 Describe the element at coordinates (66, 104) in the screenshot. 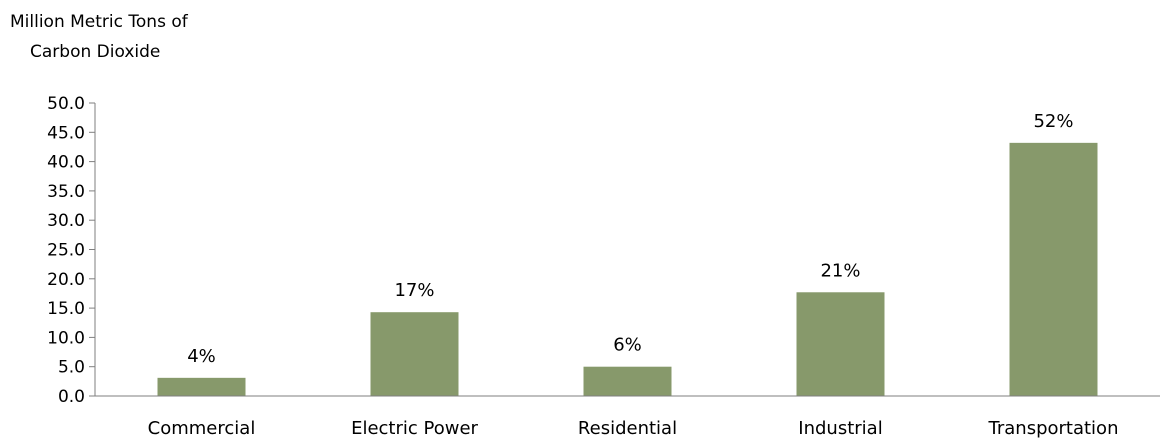

I see `y-tick-label: 50.0` at that location.